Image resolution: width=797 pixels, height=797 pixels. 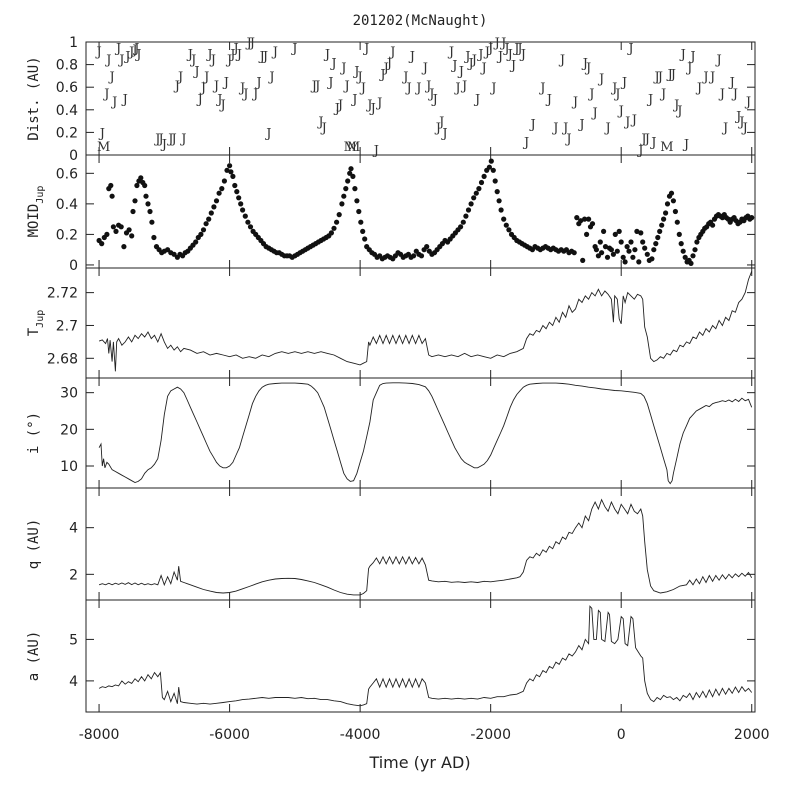 I want to click on panel-frame, so click(x=420, y=656).